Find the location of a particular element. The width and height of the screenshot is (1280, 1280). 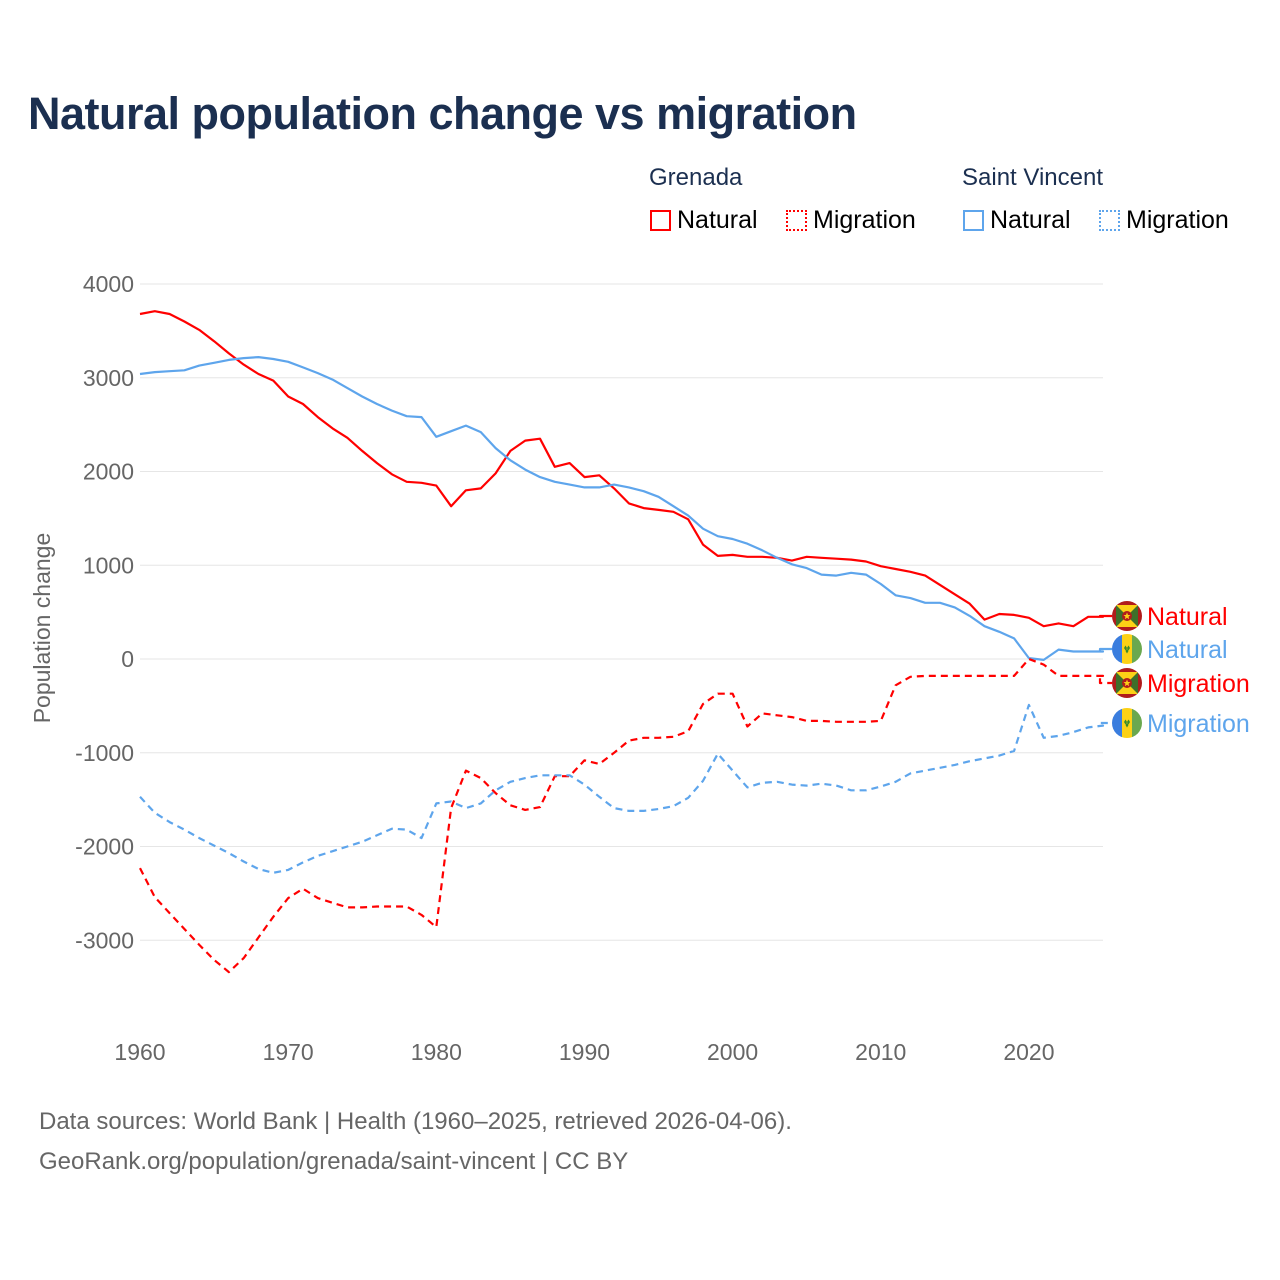

legend-item-grenada-natural: Natural is located at coordinates (704, 220).